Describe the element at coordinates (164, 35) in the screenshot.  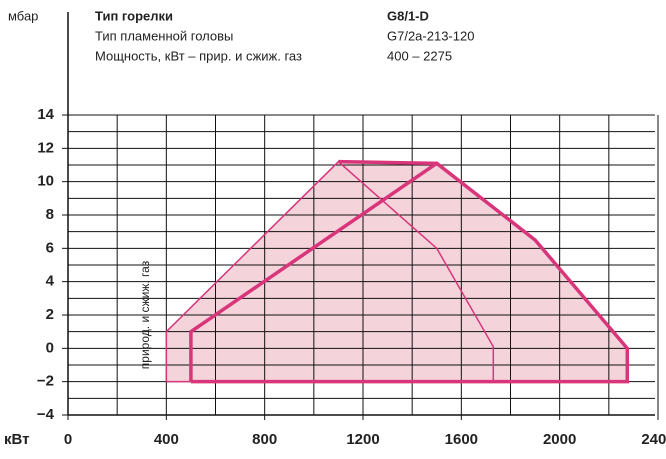
I see `header-label: Тип пламенной головы` at that location.